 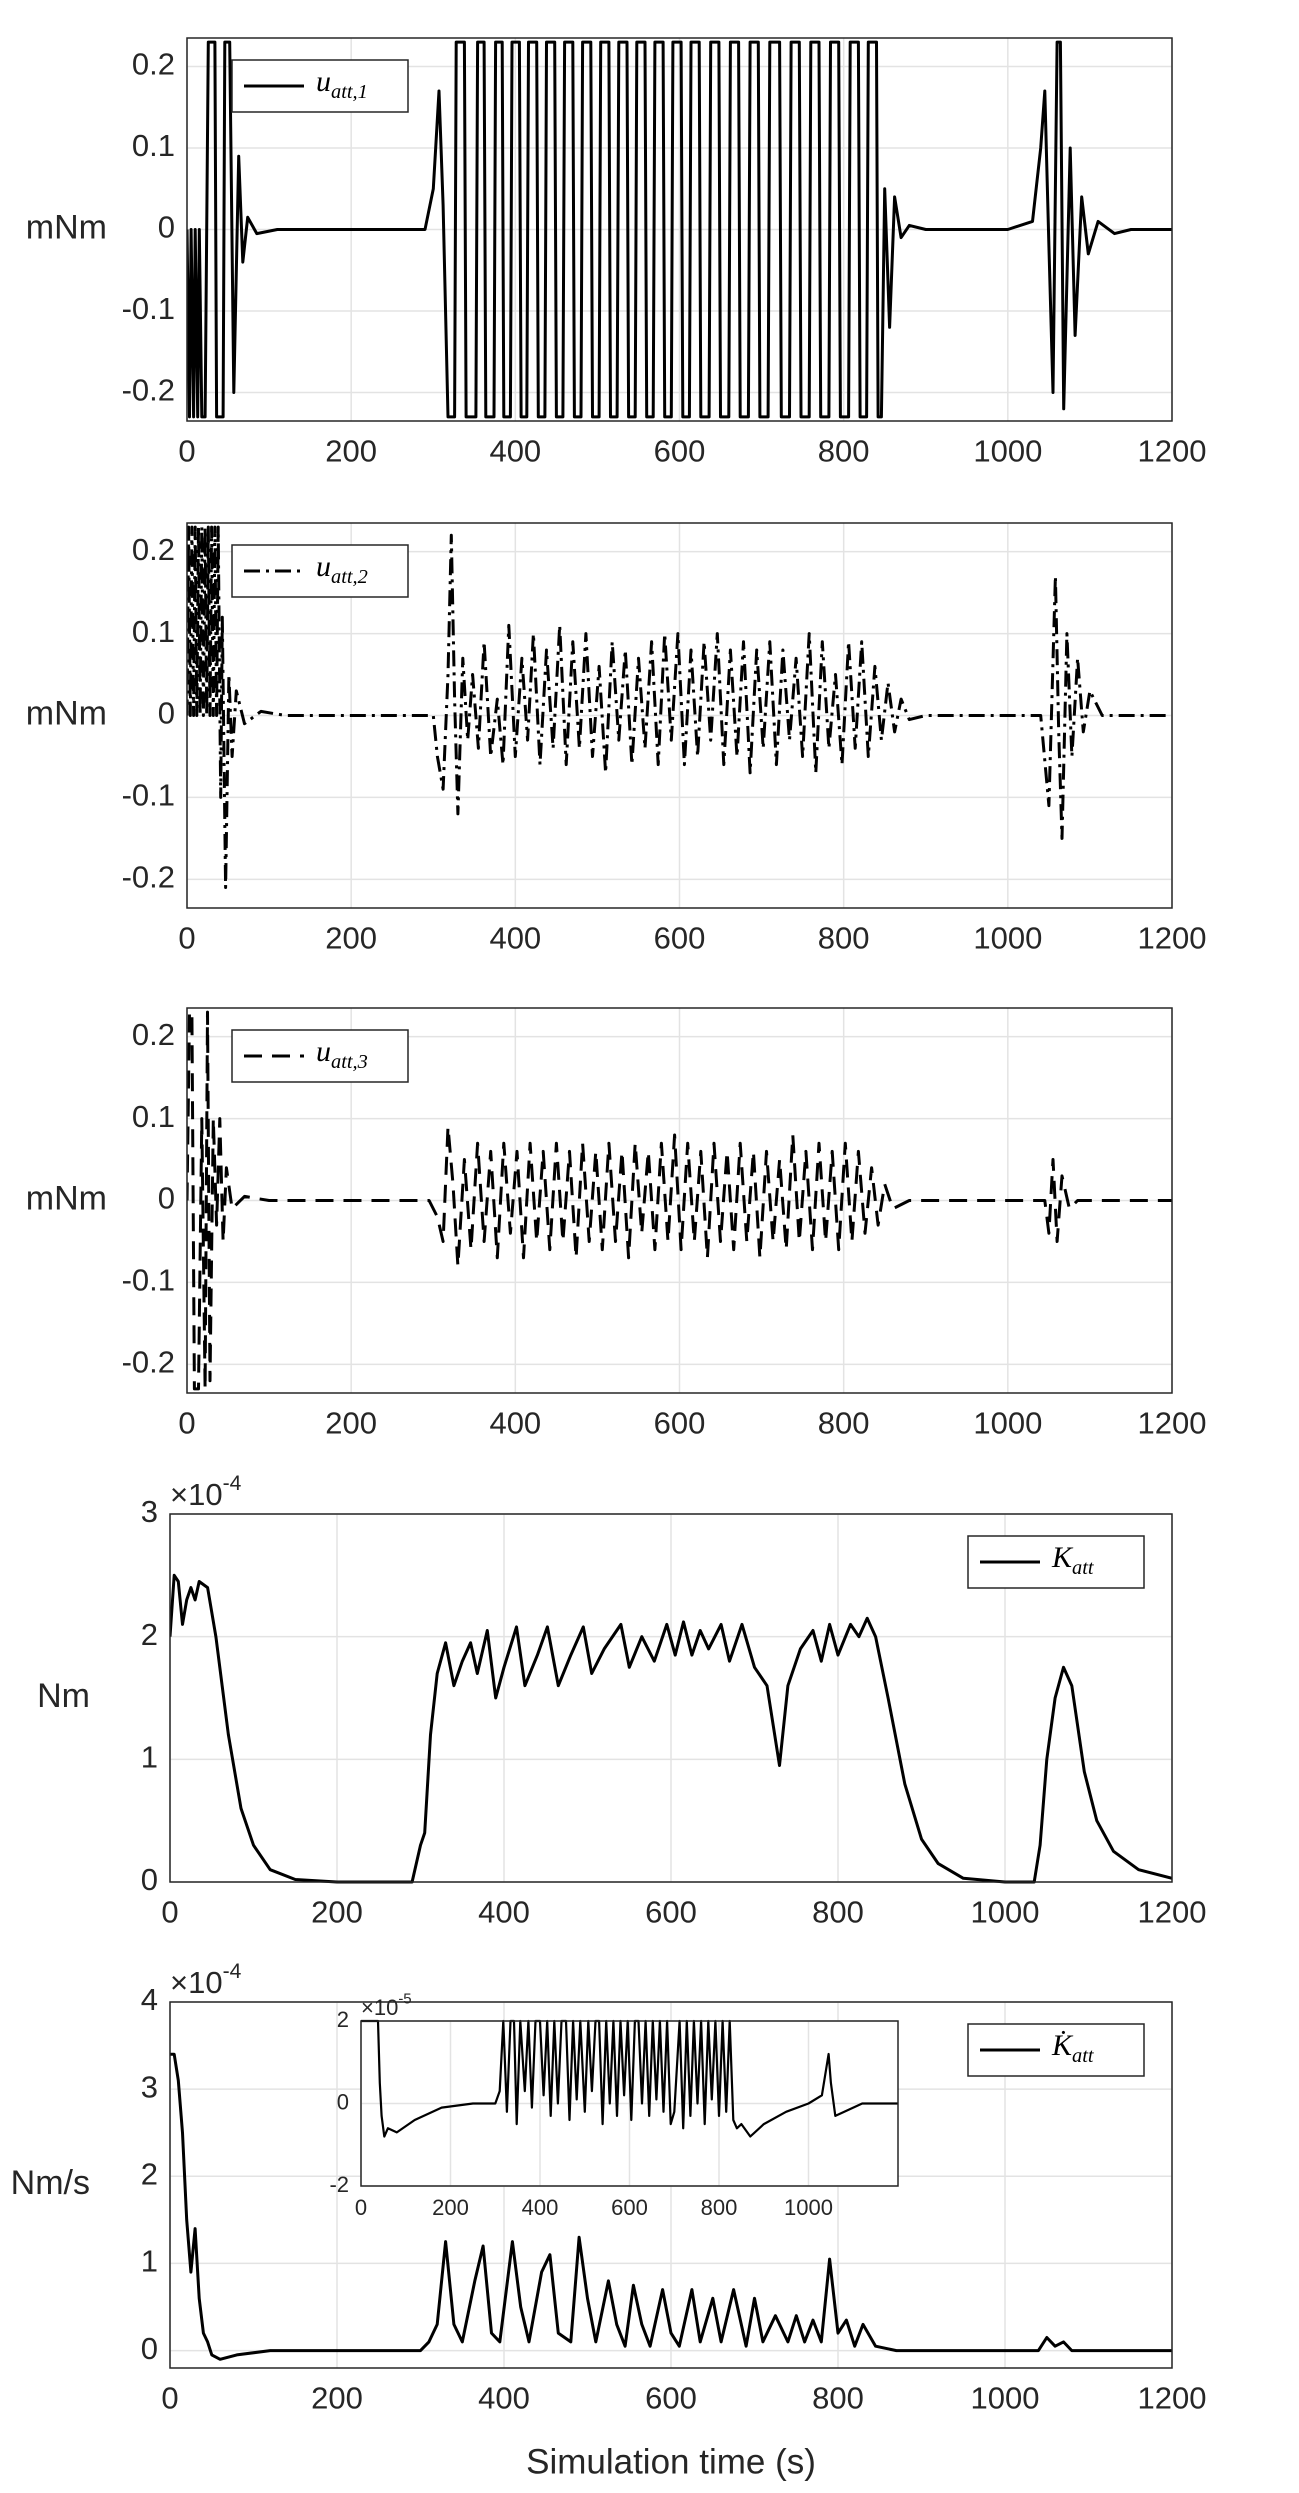 What do you see at coordinates (671, 2461) in the screenshot?
I see `x-axis-label: Simulation time (s)` at bounding box center [671, 2461].